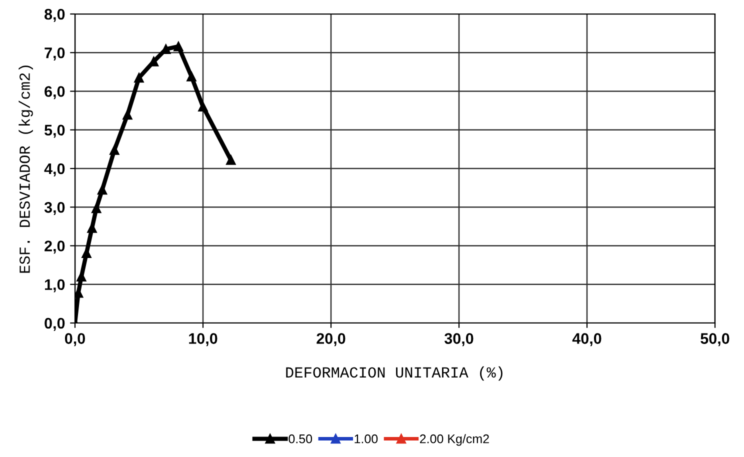 The height and width of the screenshot is (457, 744). I want to click on y-tick-label: 7,0, so click(54, 54).